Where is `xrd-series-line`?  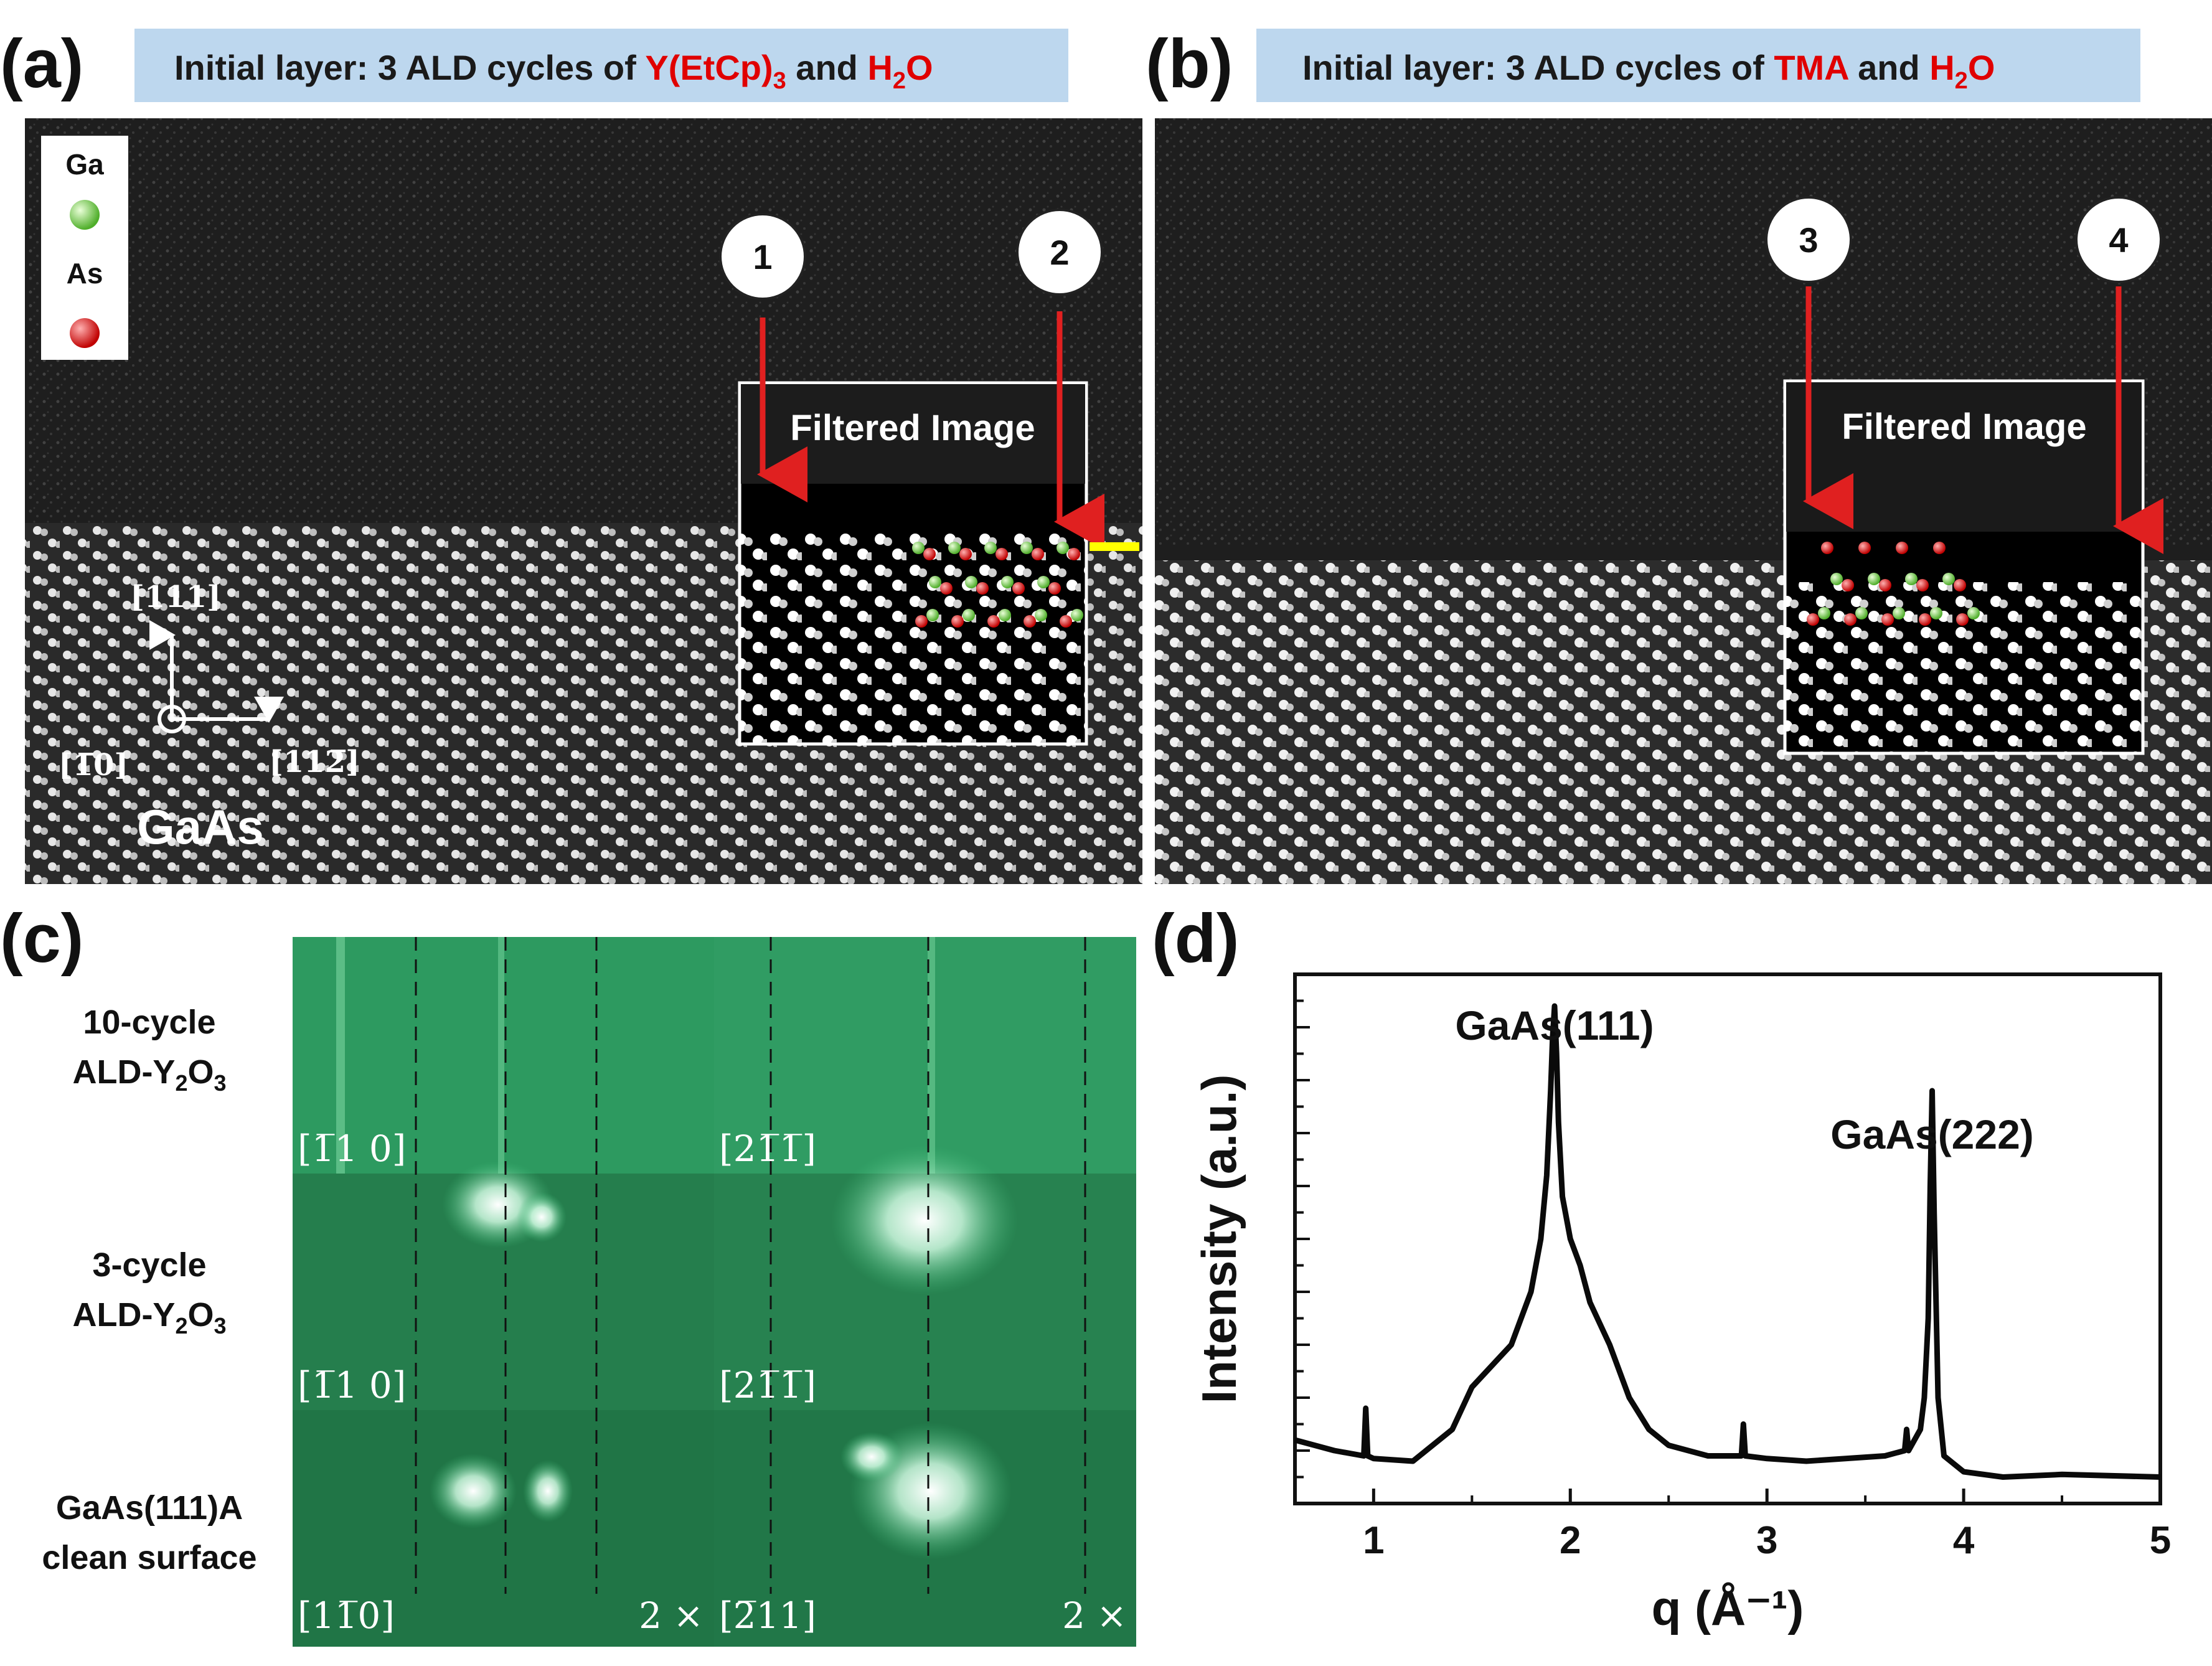
xrd-series-line is located at coordinates (1727, 1241).